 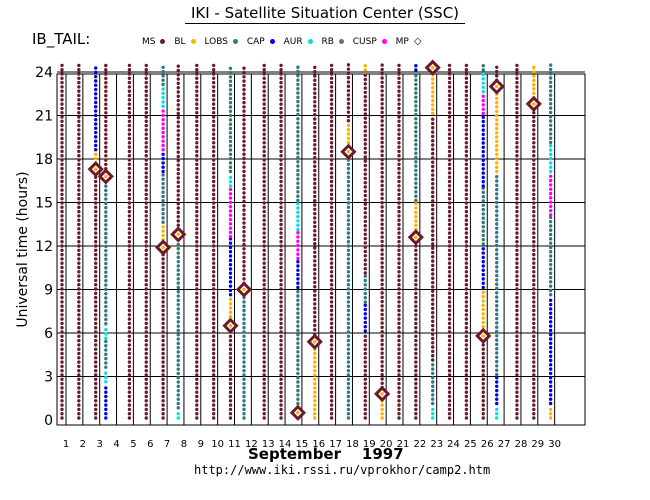 I want to click on x-tick-label: 4, so click(x=116, y=444).